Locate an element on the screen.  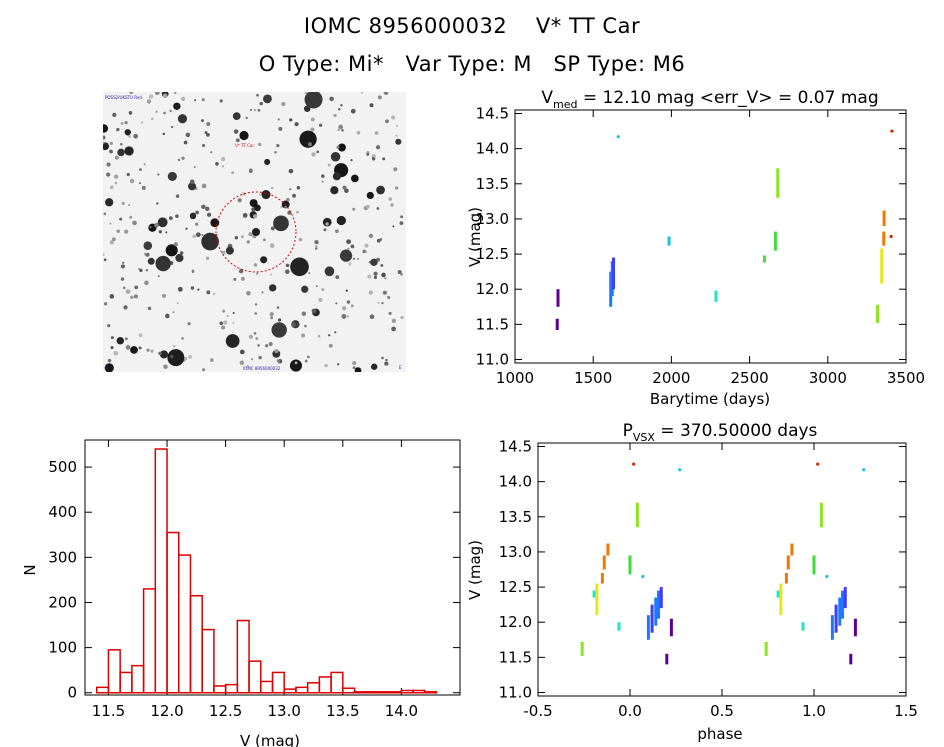
lc-data-point is located at coordinates (618, 137).